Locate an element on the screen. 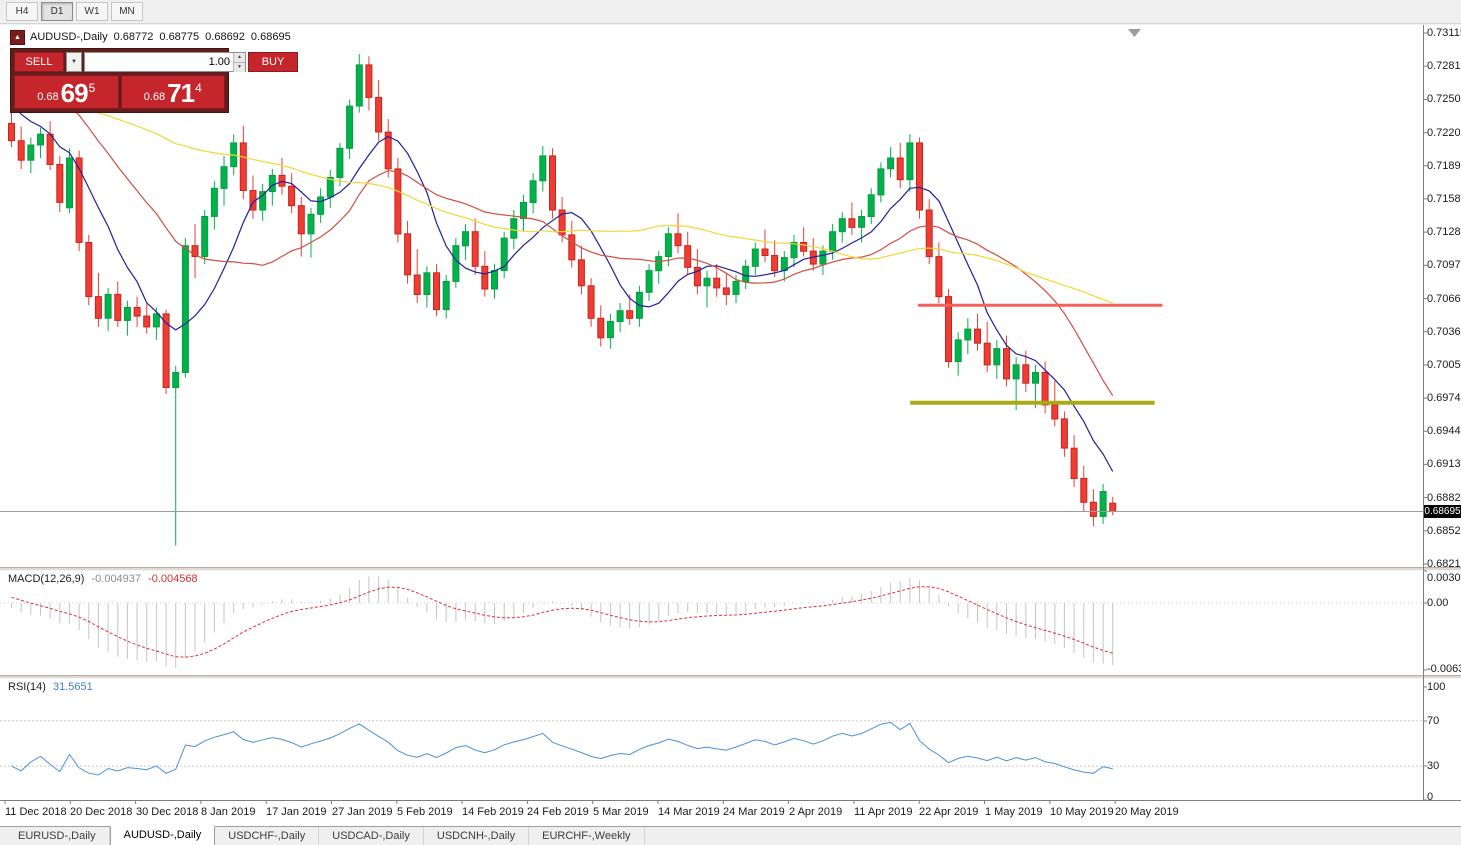 The width and height of the screenshot is (1461, 845). macd-main-value: -0.004937 is located at coordinates (116, 579).